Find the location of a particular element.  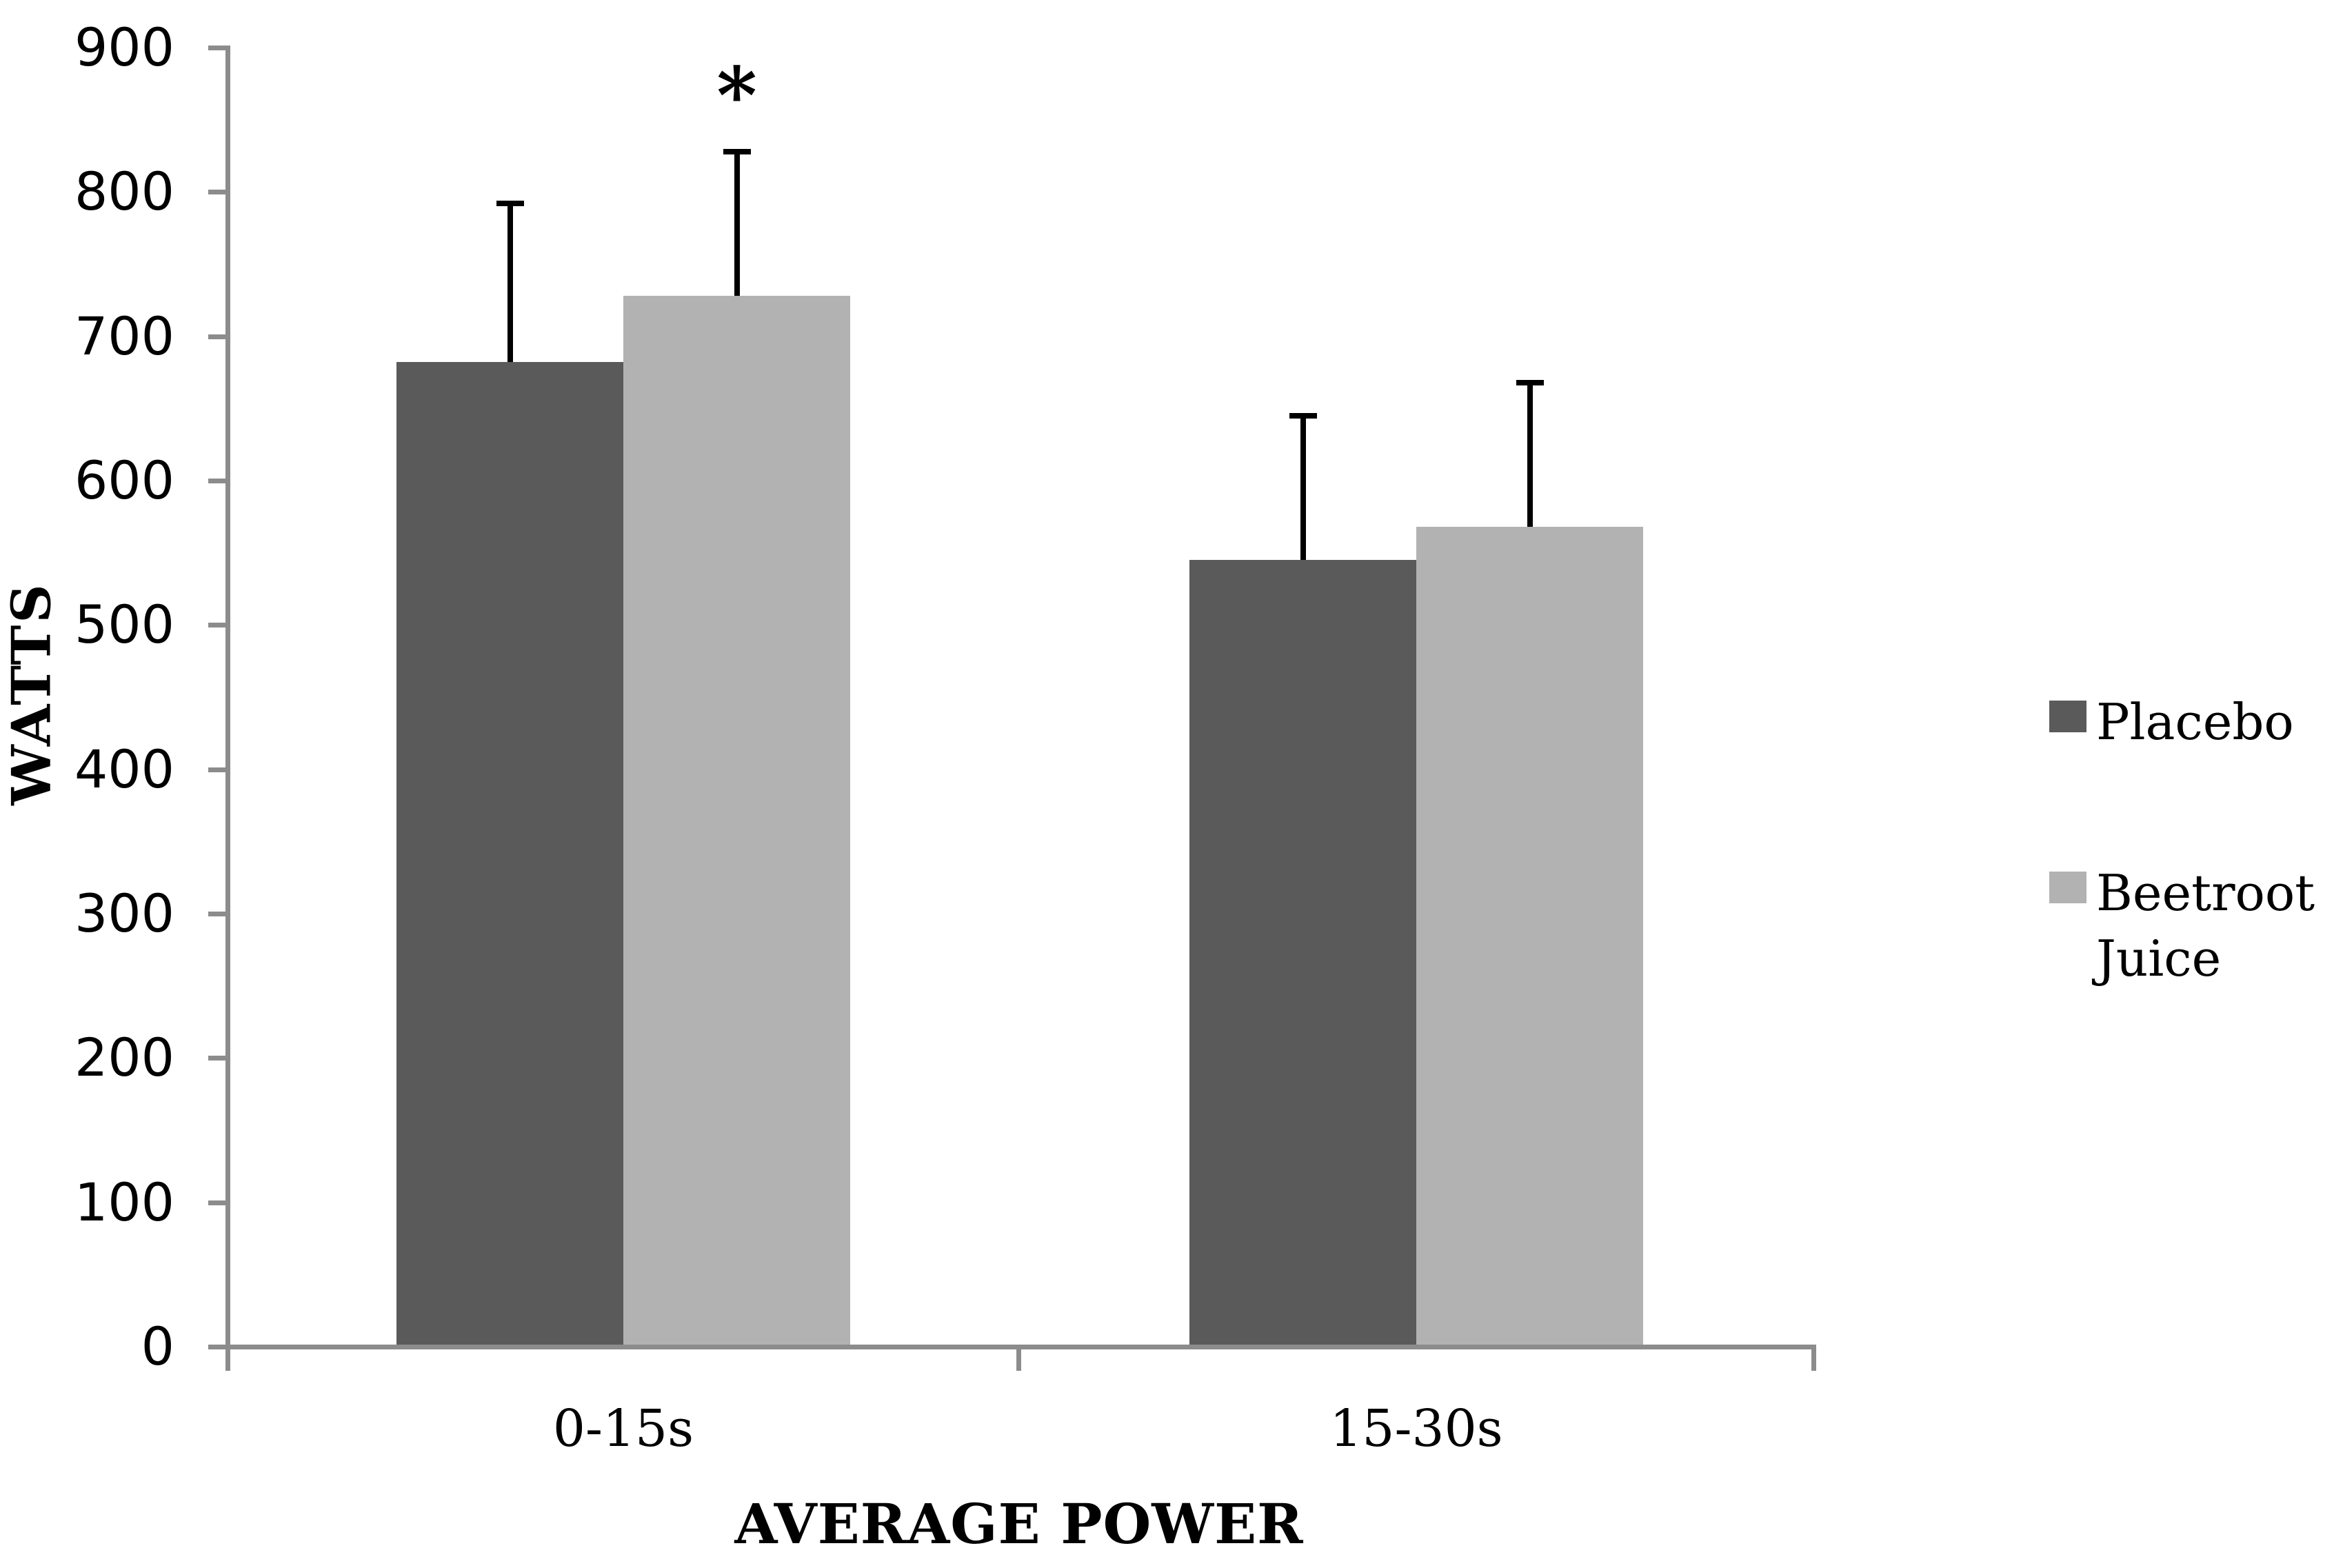

bar-placebo-0-15s is located at coordinates (509, 854).